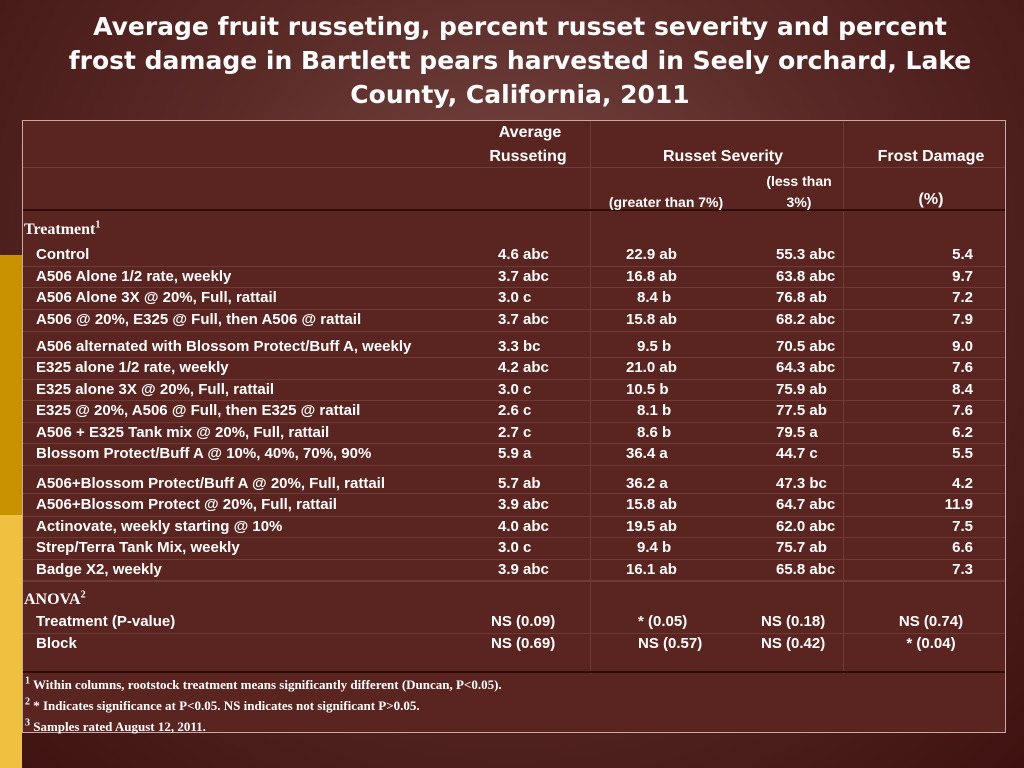  I want to click on russet-gt7-value: 21.0 ab, so click(651, 367).